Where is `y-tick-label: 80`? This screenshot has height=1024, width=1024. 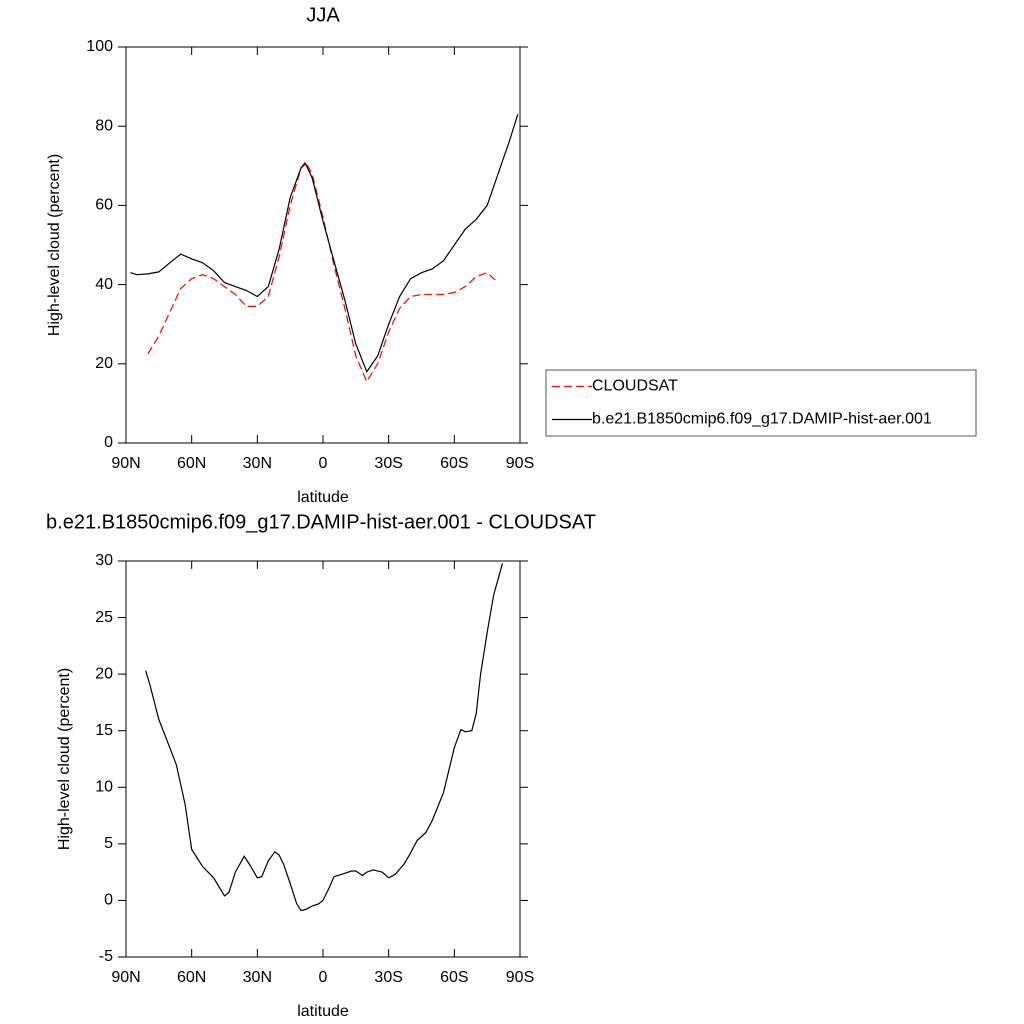
y-tick-label: 80 is located at coordinates (104, 125).